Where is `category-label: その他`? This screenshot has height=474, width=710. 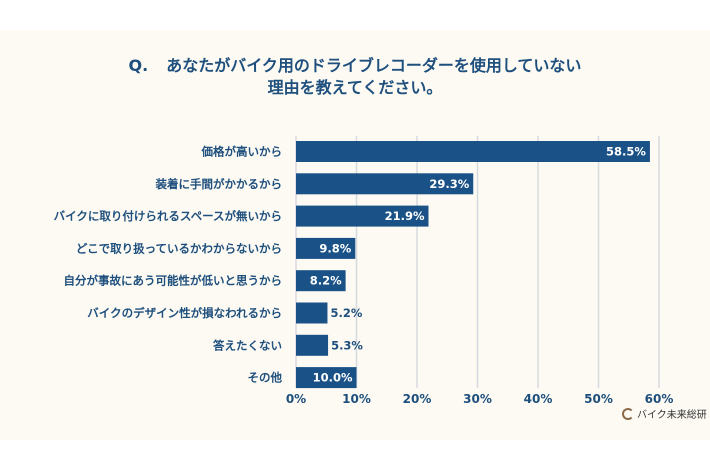 category-label: その他 is located at coordinates (265, 378).